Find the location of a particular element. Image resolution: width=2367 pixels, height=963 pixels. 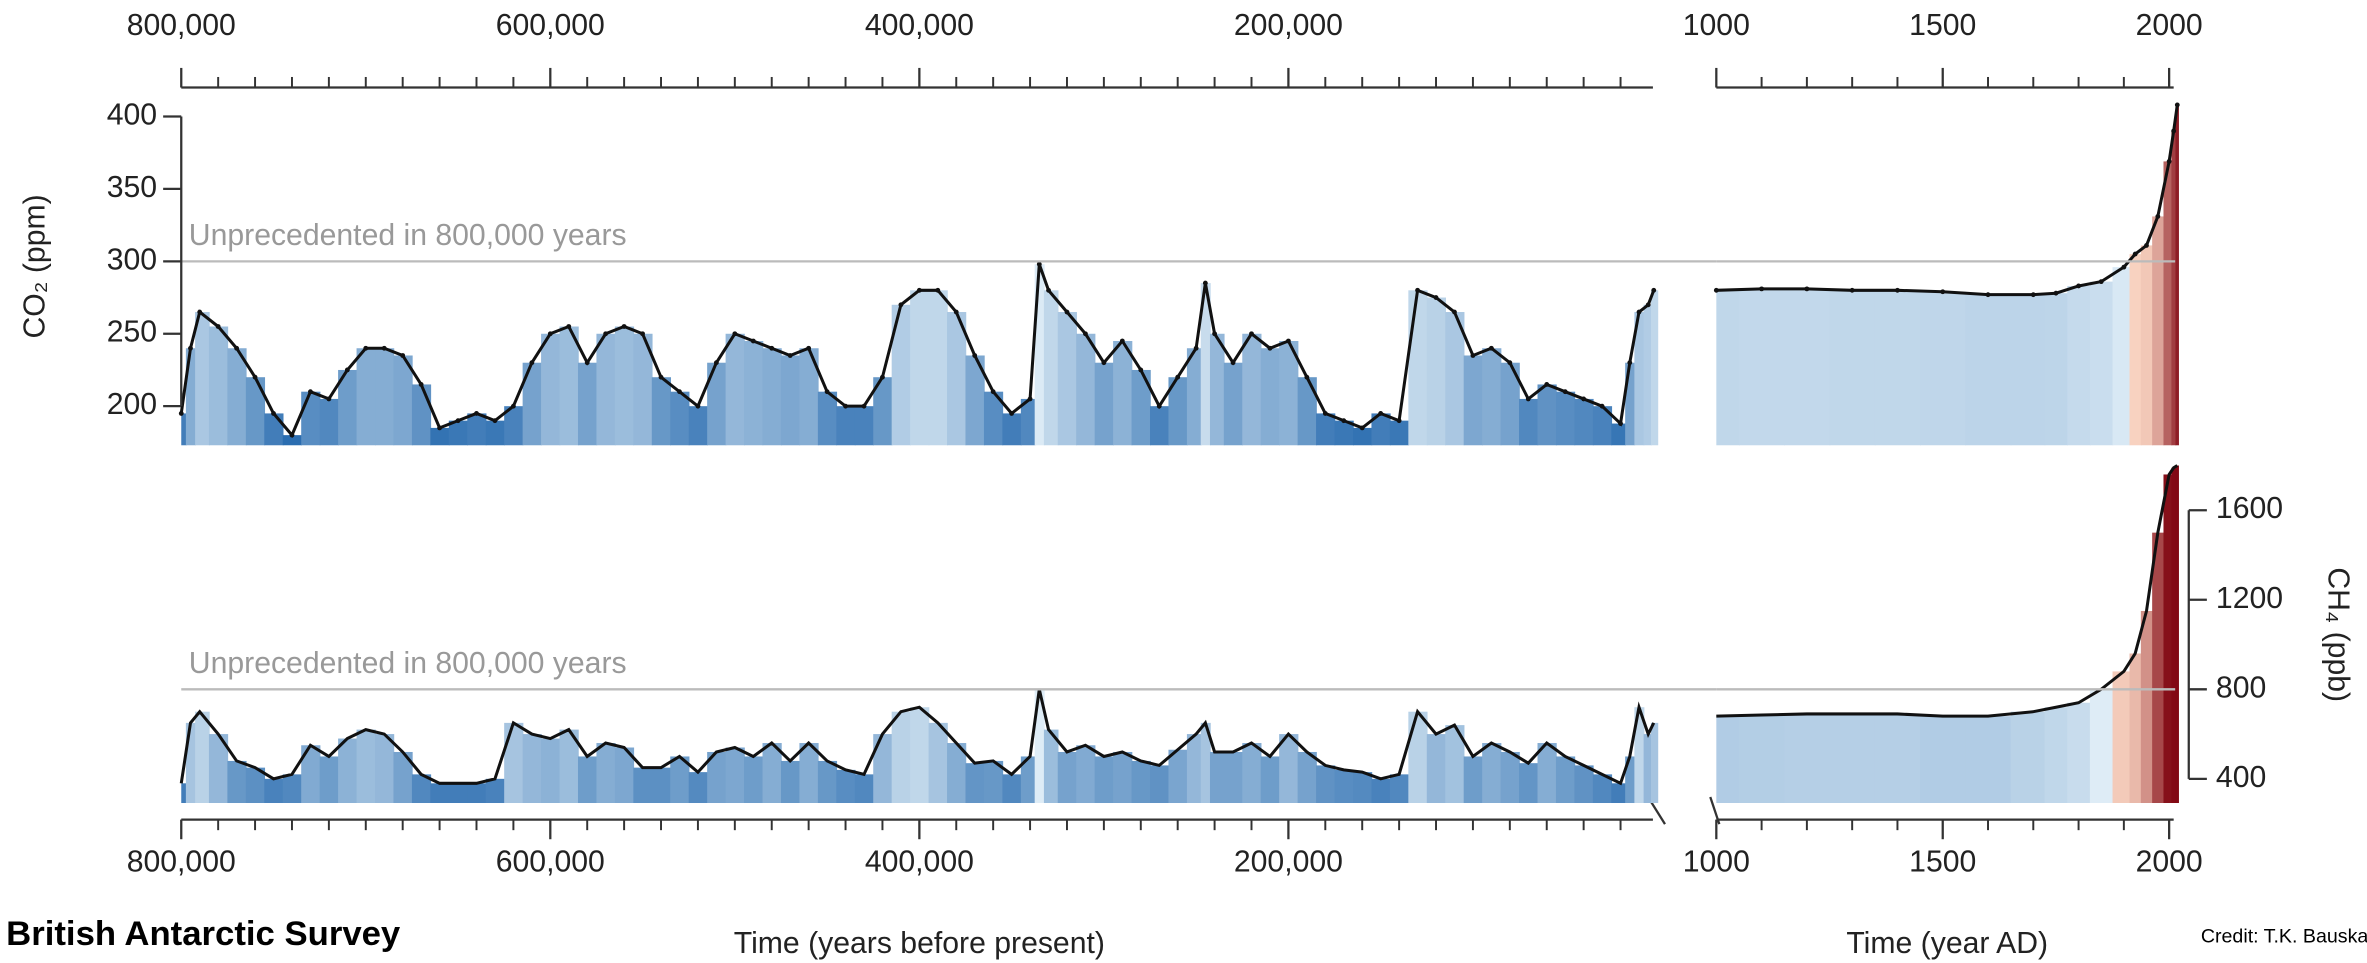

credit: Credit: T.K. Bauska is located at coordinates (2284, 937).